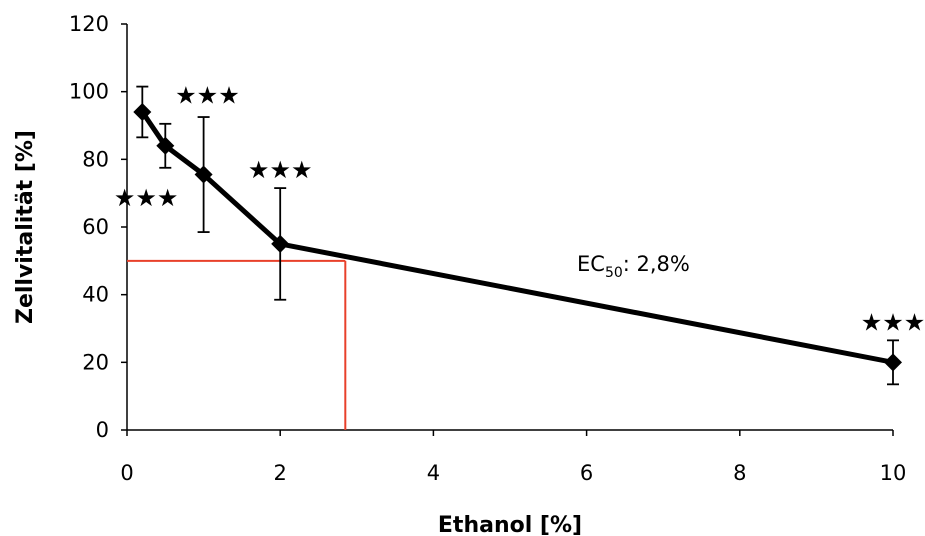  I want to click on ec50-label: EC50: 2,8%, so click(633, 266).